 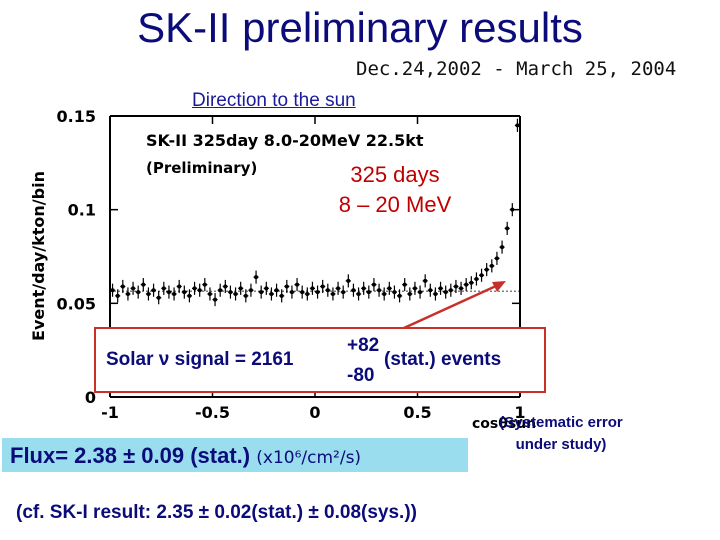 What do you see at coordinates (395, 174) in the screenshot?
I see `livetime-days: 325 days` at bounding box center [395, 174].